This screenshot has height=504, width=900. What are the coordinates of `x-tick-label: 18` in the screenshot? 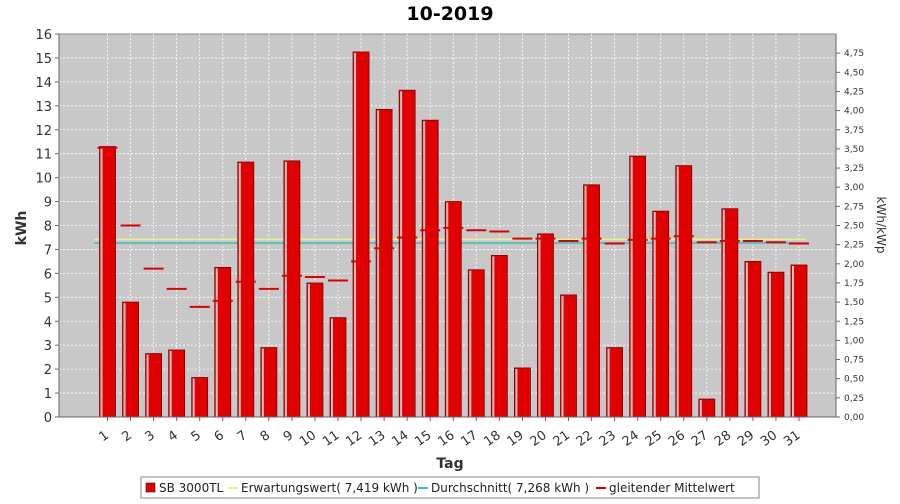 It's located at (492, 439).